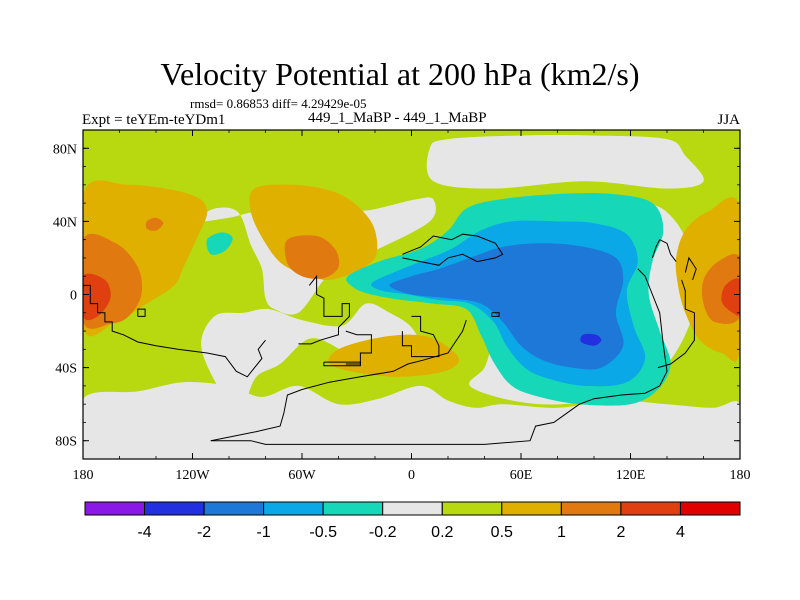  I want to click on colorbar-label: 4, so click(680, 532).